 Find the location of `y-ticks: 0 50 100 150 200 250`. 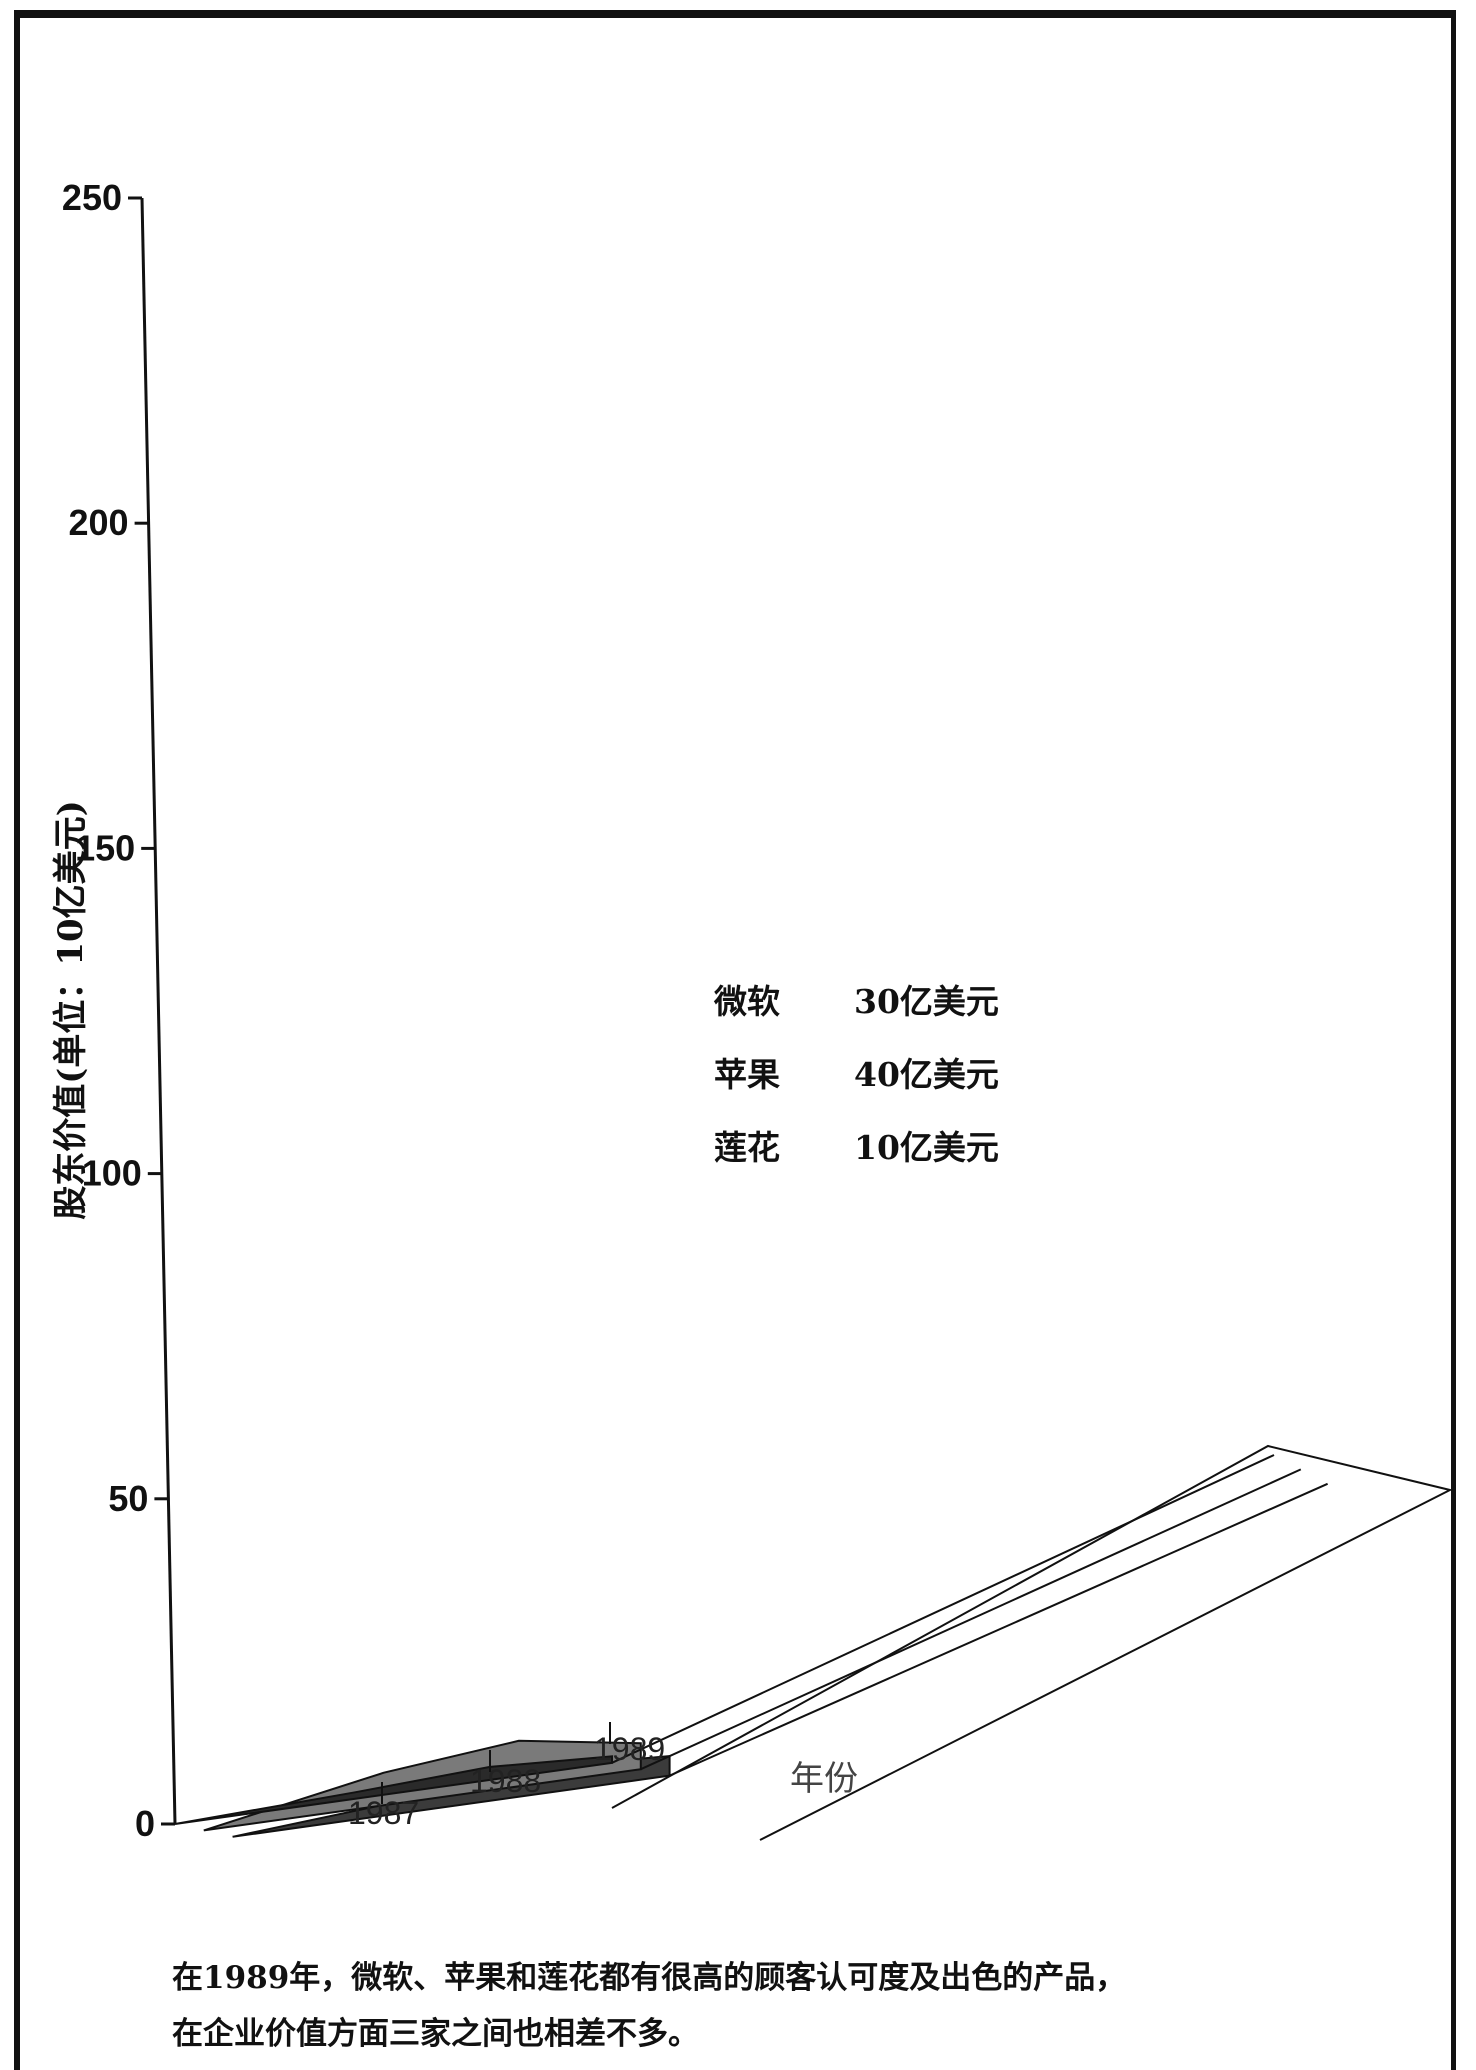

y-ticks: 0 50 100 150 200 250 is located at coordinates (118, 1010).